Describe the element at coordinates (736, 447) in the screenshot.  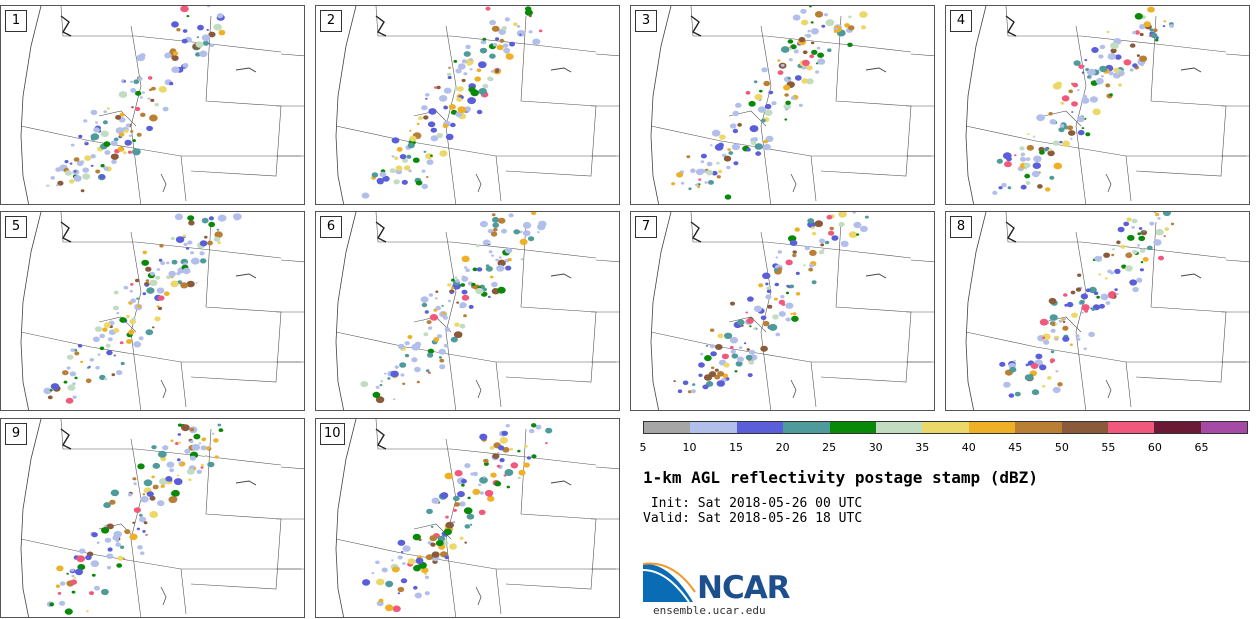
I see `colorbar-tick-label: 15` at that location.